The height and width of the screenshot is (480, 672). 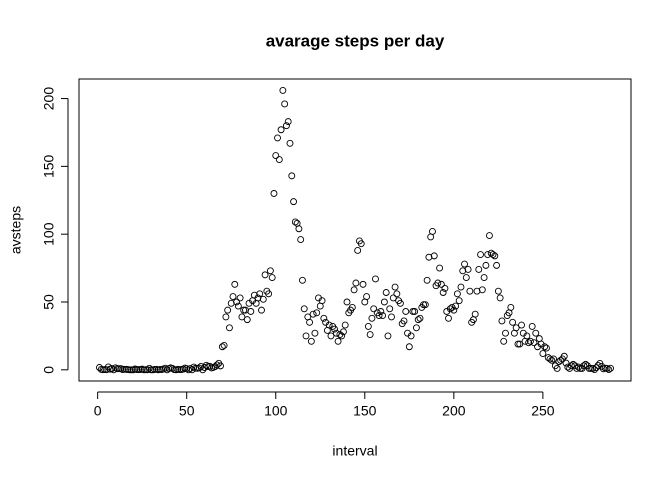 What do you see at coordinates (187, 411) in the screenshot?
I see `x-tick-label: 50` at bounding box center [187, 411].